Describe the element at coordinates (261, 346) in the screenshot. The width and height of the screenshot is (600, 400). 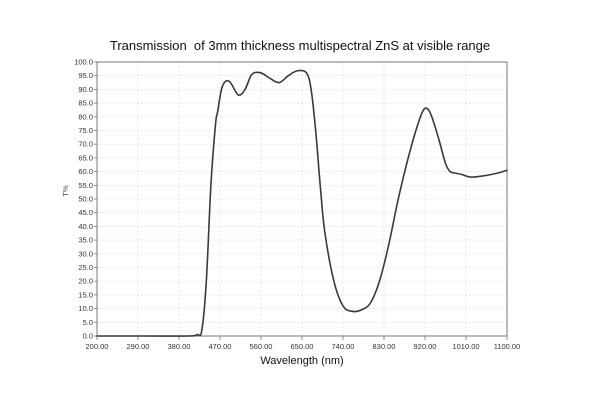
I see `x-tick-label: 560.00` at that location.